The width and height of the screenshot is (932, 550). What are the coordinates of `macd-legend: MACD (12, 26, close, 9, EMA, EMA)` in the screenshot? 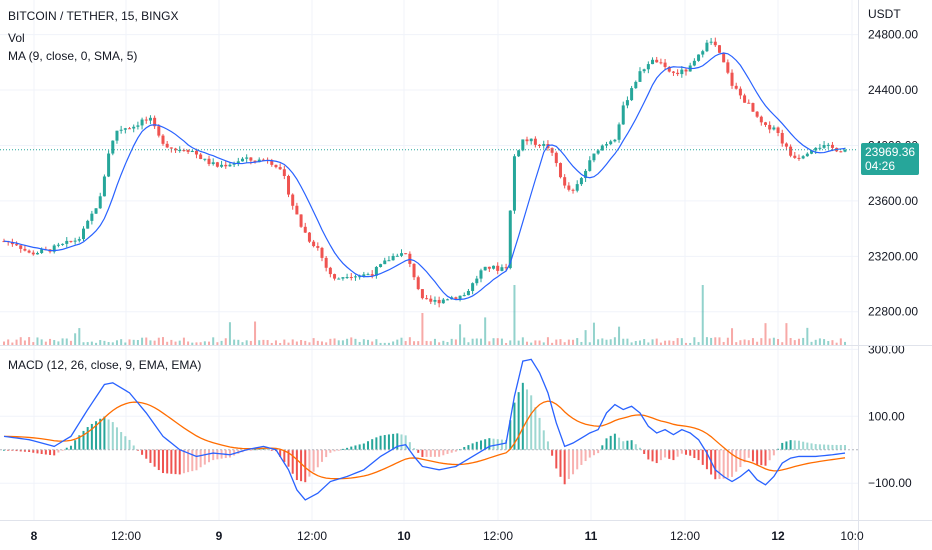 It's located at (105, 365).